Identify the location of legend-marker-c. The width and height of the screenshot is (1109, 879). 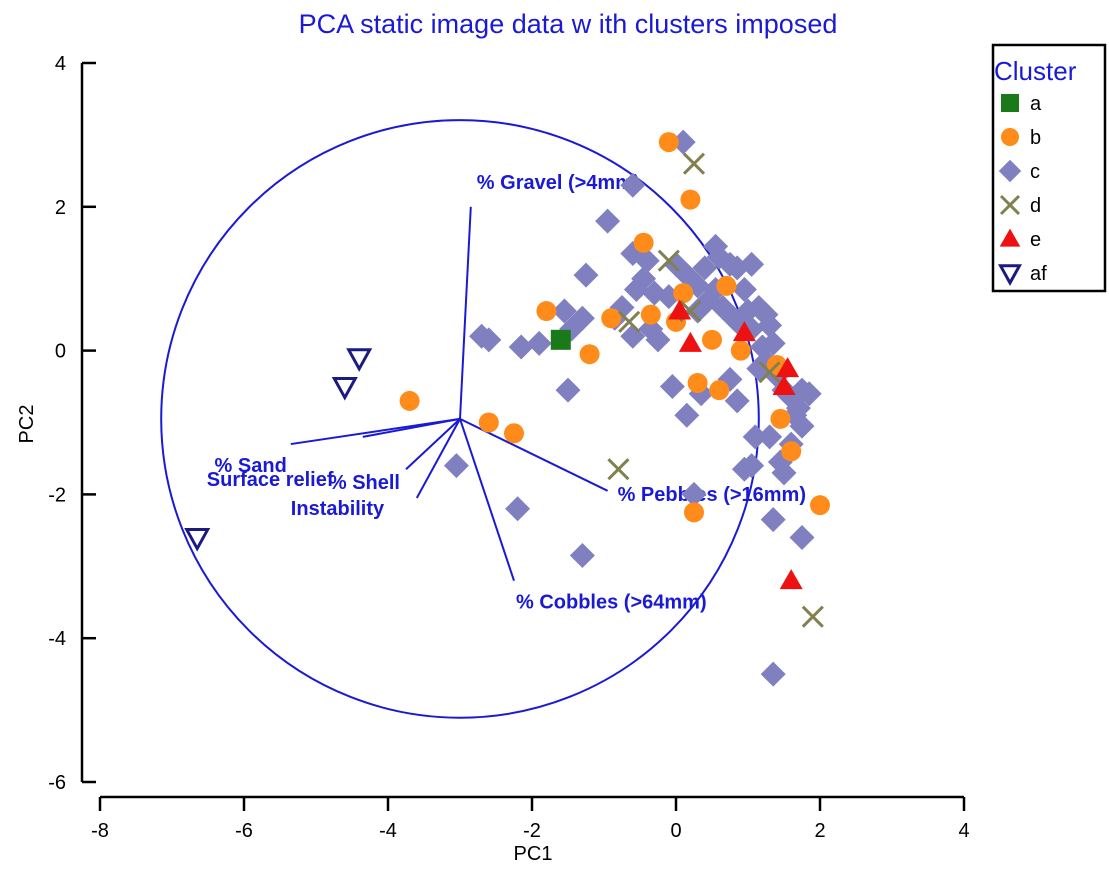
(1010, 171).